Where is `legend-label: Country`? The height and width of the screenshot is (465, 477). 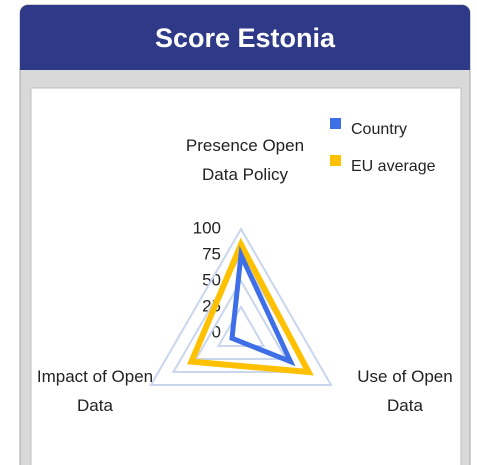
legend-label: Country is located at coordinates (379, 129).